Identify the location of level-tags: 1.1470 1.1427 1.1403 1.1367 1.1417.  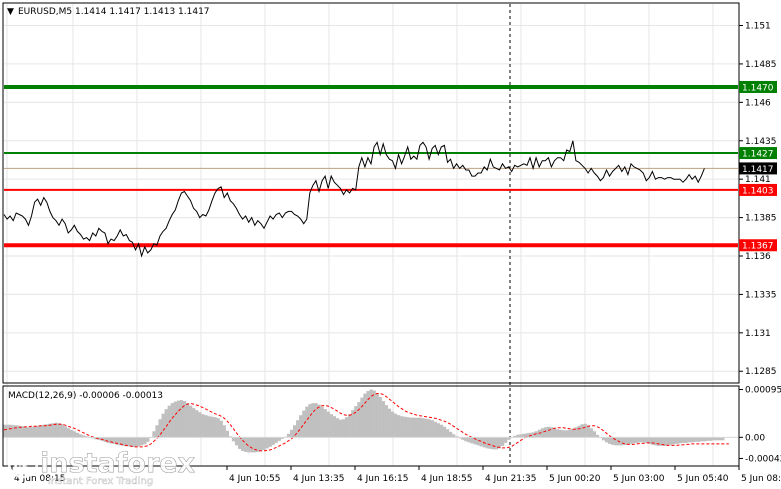
(758, 166).